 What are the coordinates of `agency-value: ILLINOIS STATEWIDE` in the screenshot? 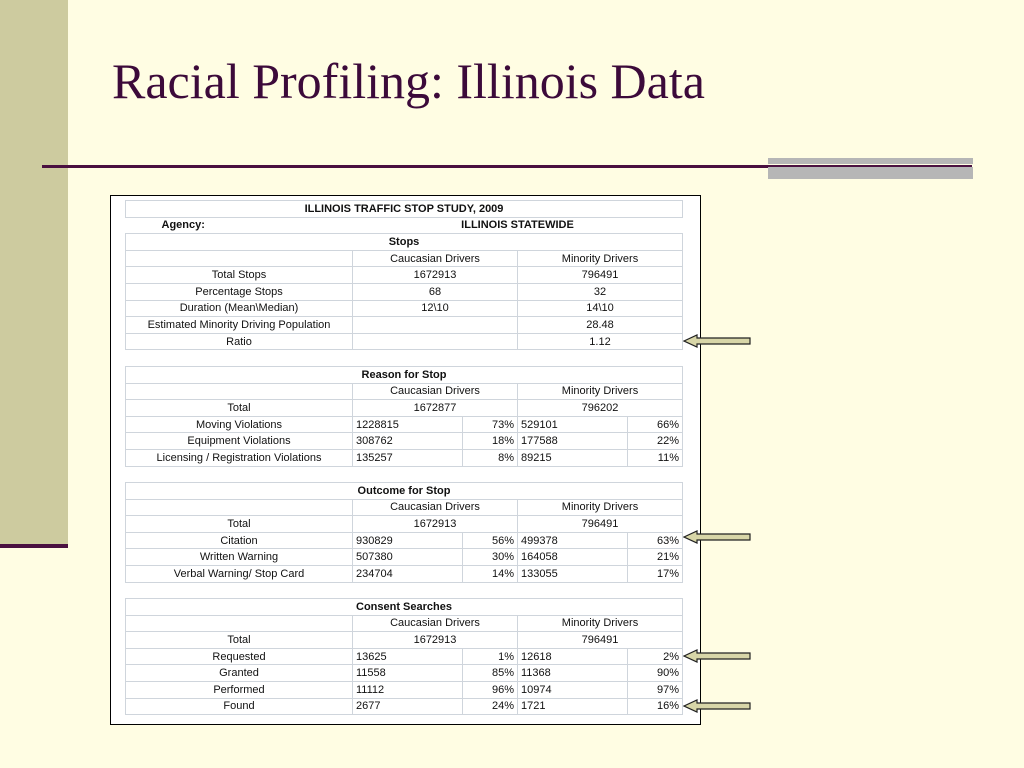 It's located at (517, 225).